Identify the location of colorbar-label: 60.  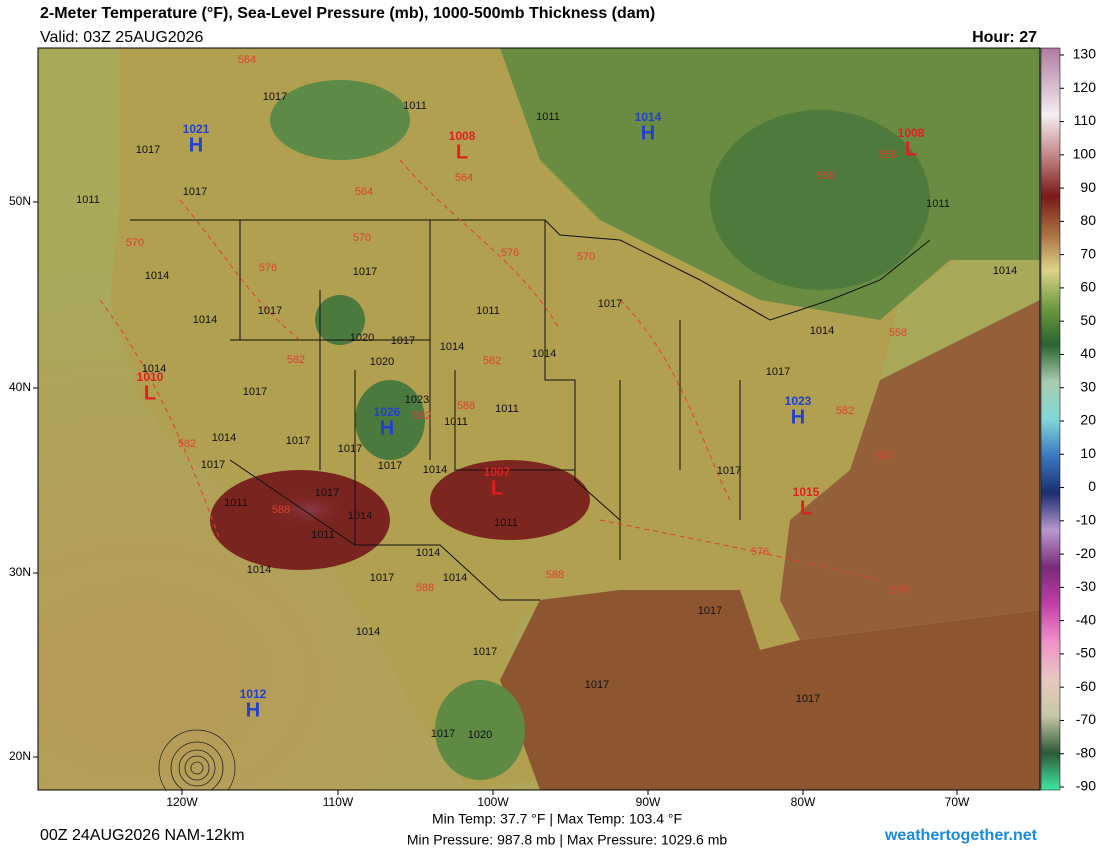
(1088, 287).